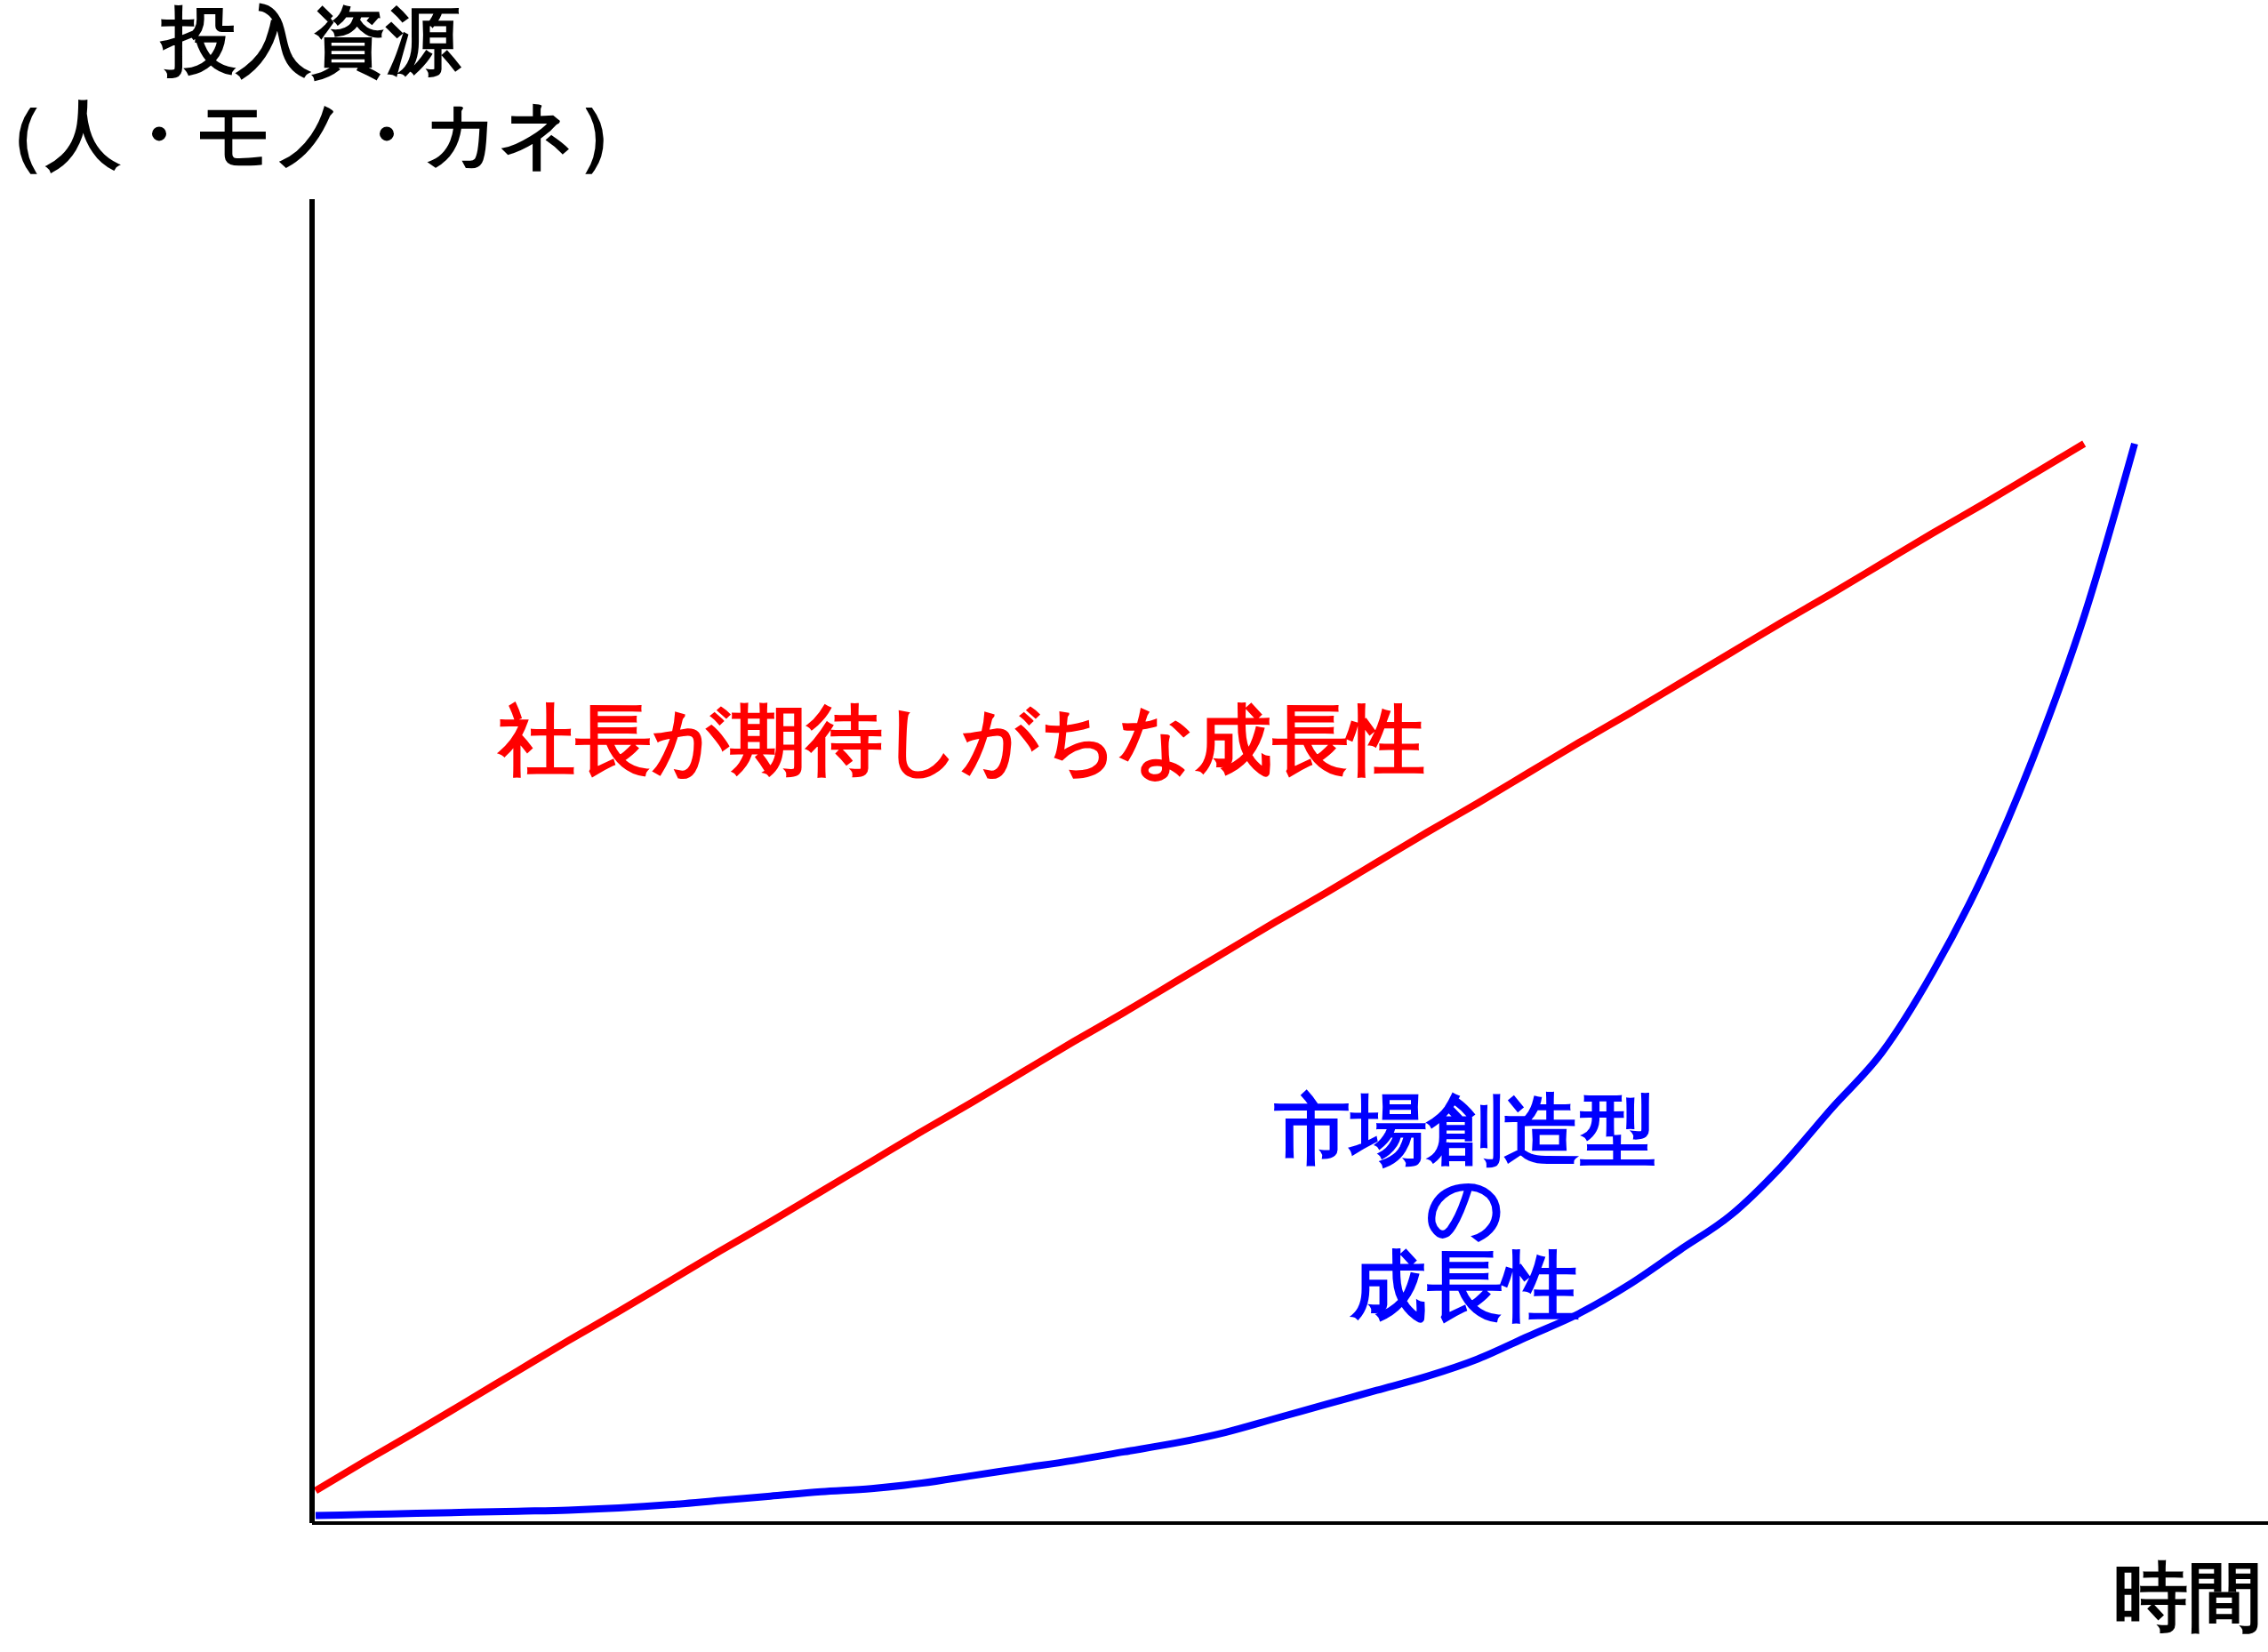  Describe the element at coordinates (1464, 1207) in the screenshot. I see `series-label: 市場創造型の成長性` at that location.